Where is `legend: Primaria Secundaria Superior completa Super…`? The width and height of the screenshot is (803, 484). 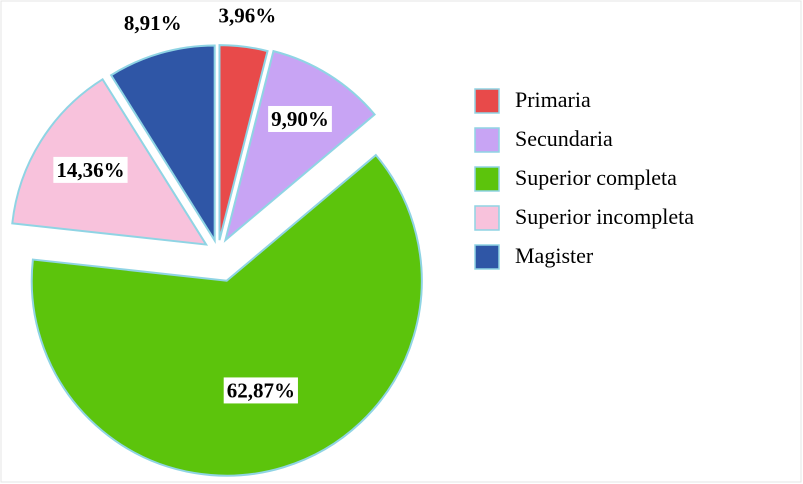
legend: Primaria Secundaria Superior completa Super… is located at coordinates (584, 178).